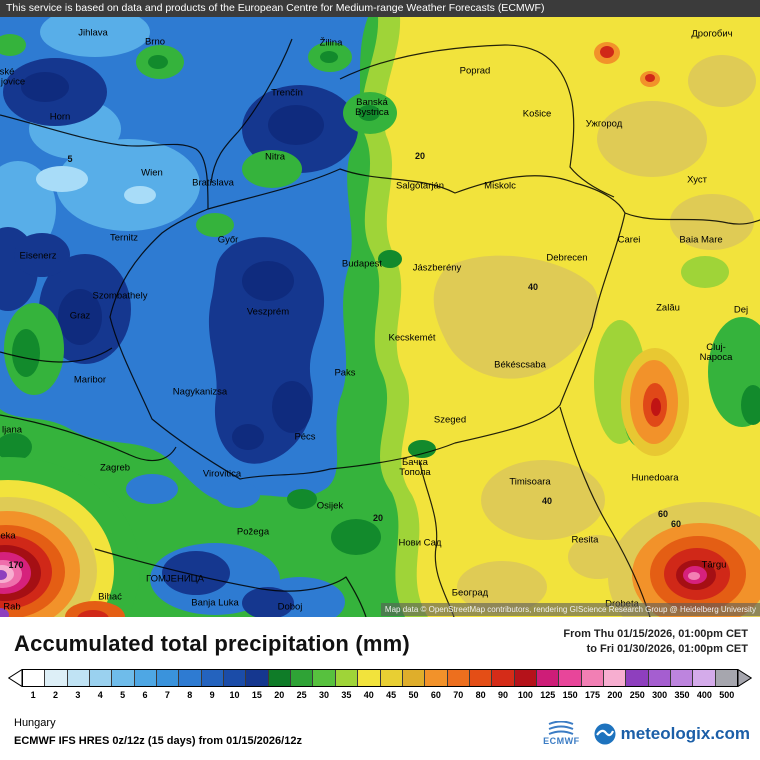  Describe the element at coordinates (56, 695) in the screenshot. I see `legend-tick: 2` at that location.